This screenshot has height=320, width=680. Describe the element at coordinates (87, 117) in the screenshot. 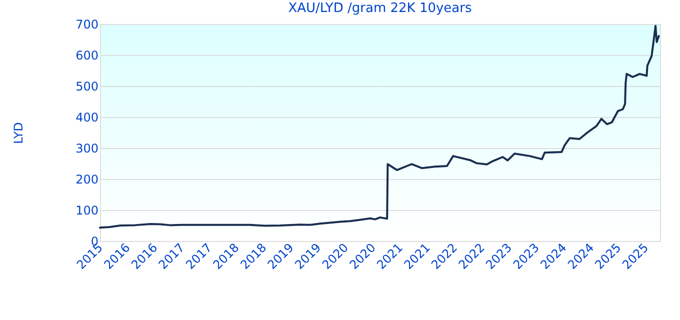

I see `y-tick-label: 400` at that location.